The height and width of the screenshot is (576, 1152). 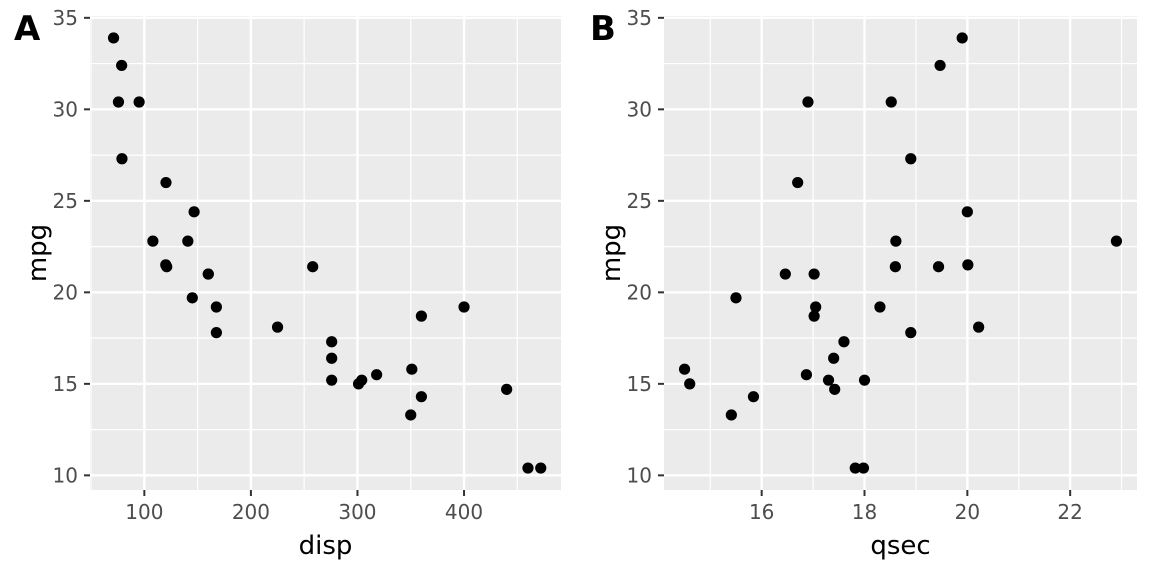 I want to click on y-tick-label-a: 30, so click(x=65, y=109).